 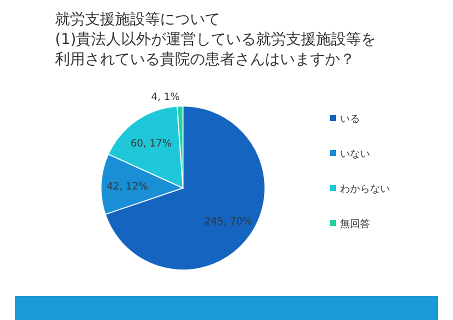 What do you see at coordinates (137, 19) in the screenshot?
I see `title: 就労支援施設等について` at bounding box center [137, 19].